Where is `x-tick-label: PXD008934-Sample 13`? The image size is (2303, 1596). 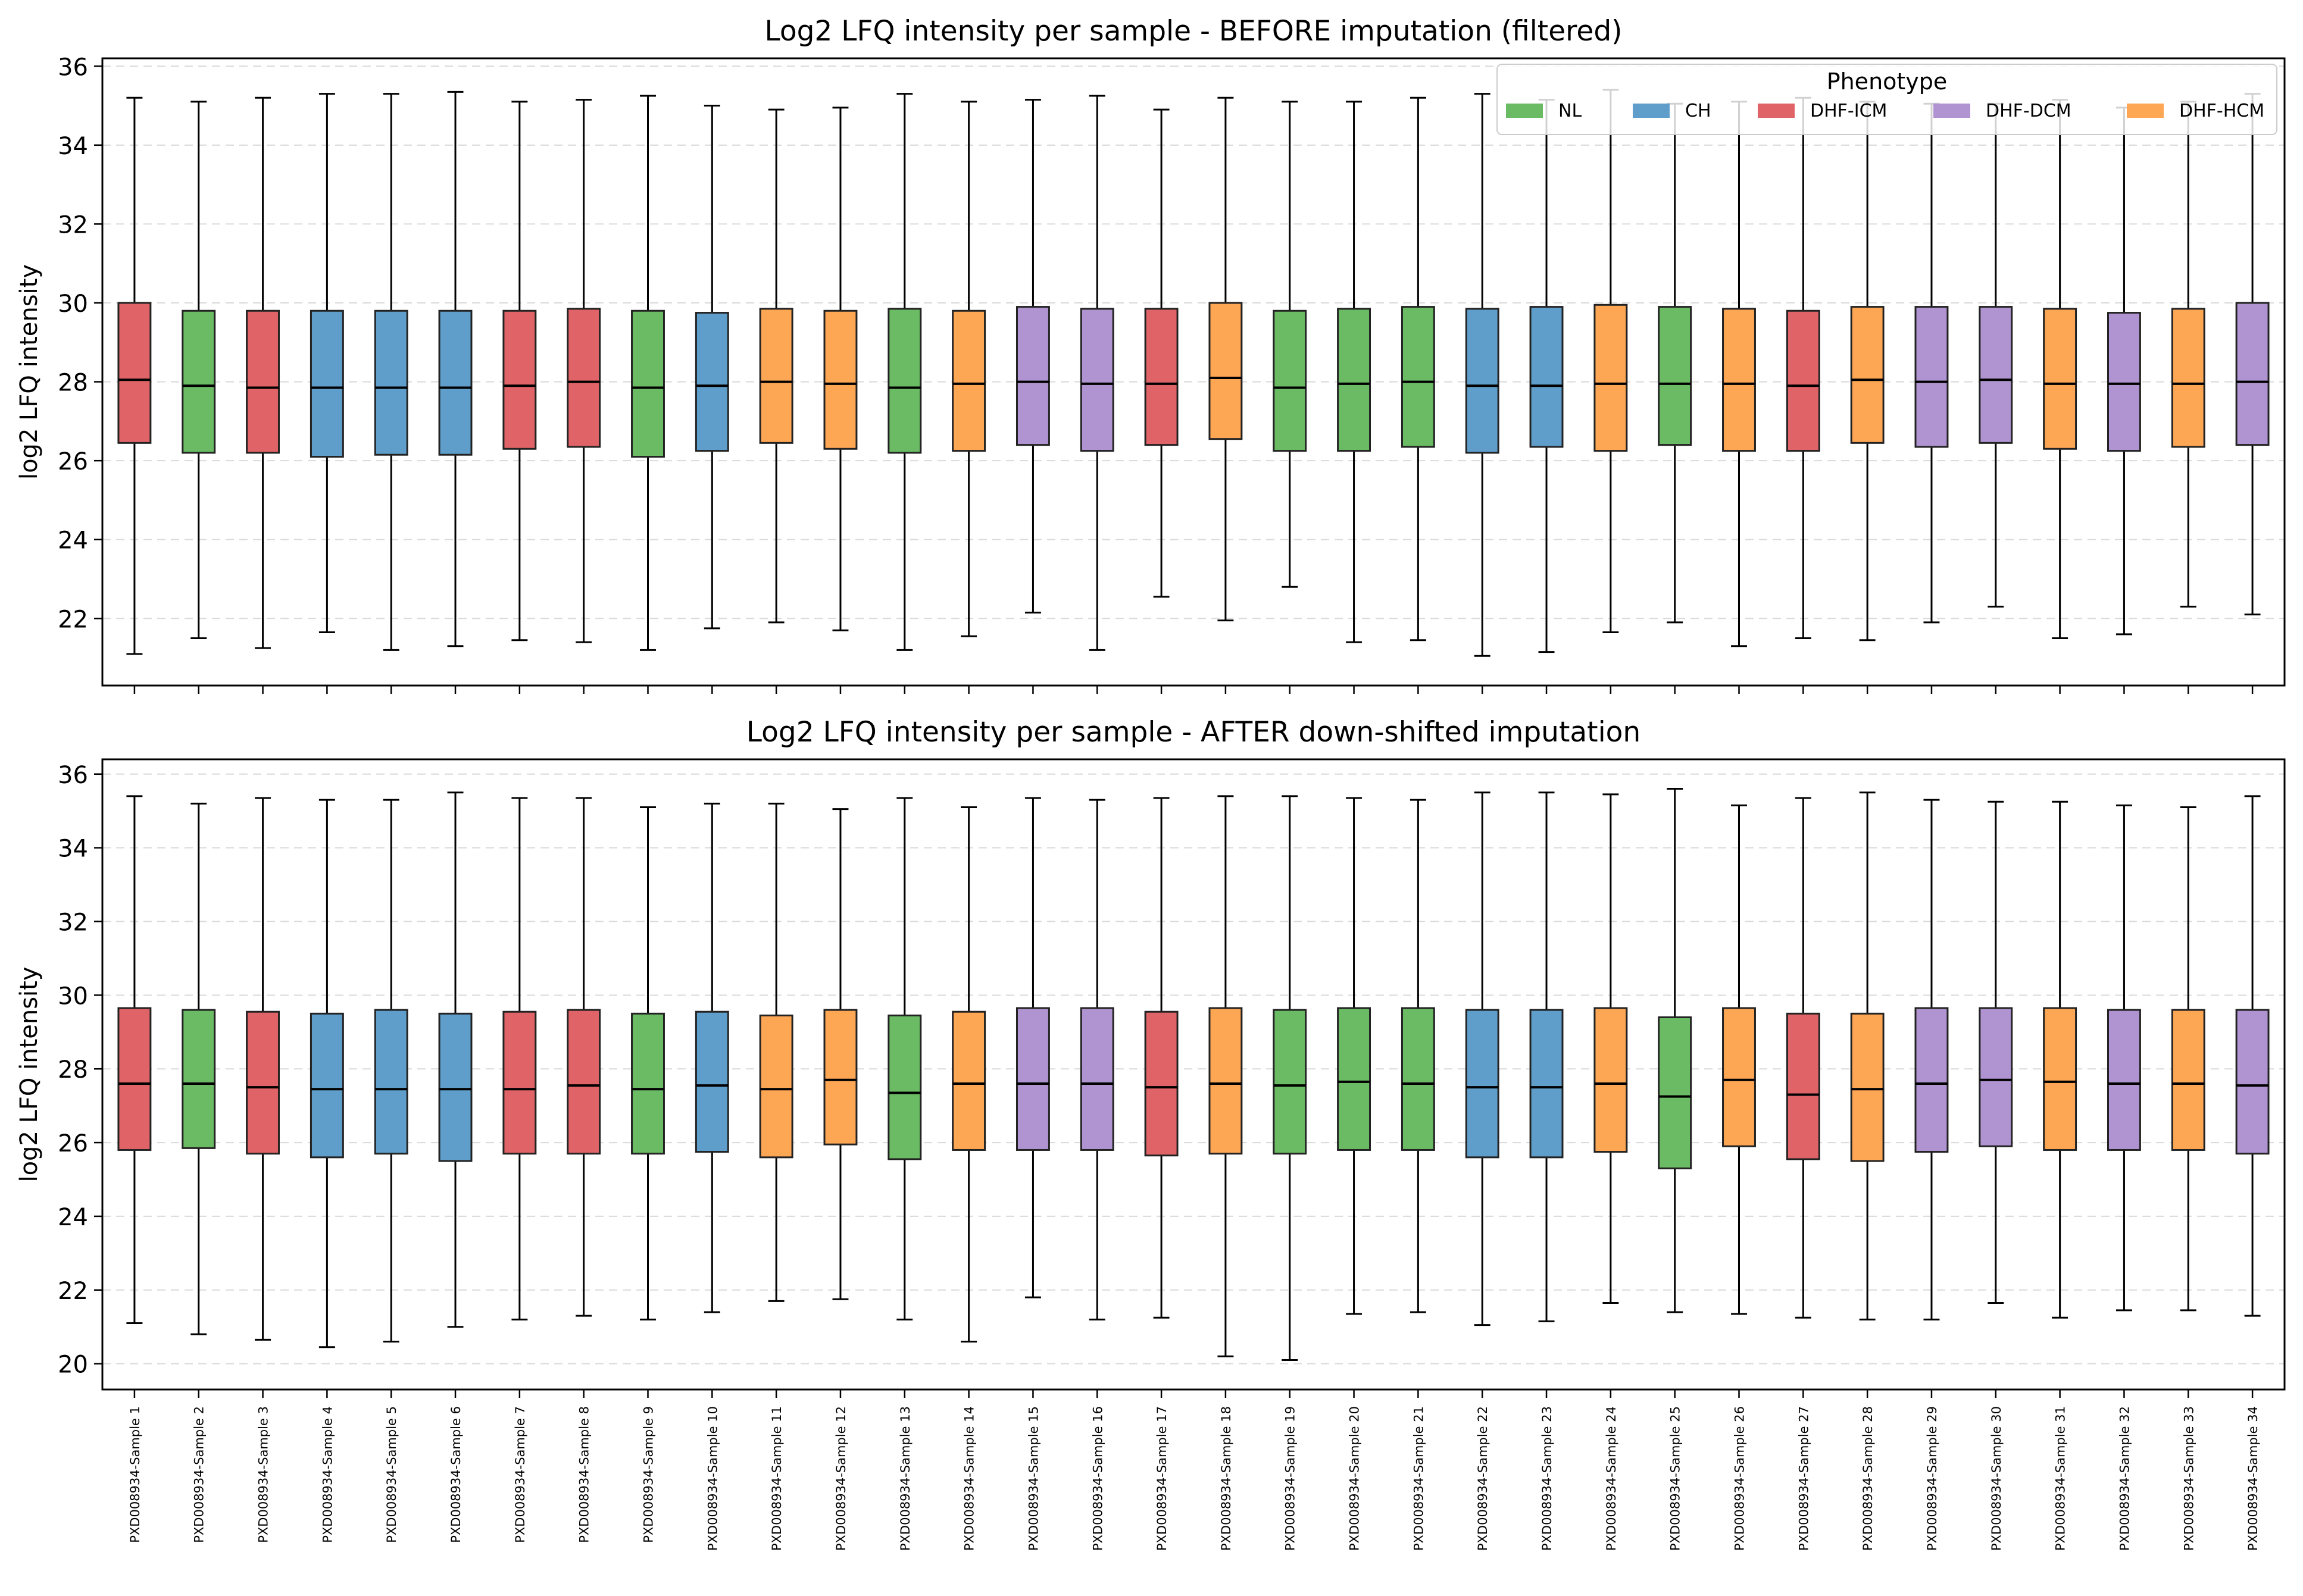
x-tick-label: PXD008934-Sample 13 is located at coordinates (905, 1478).